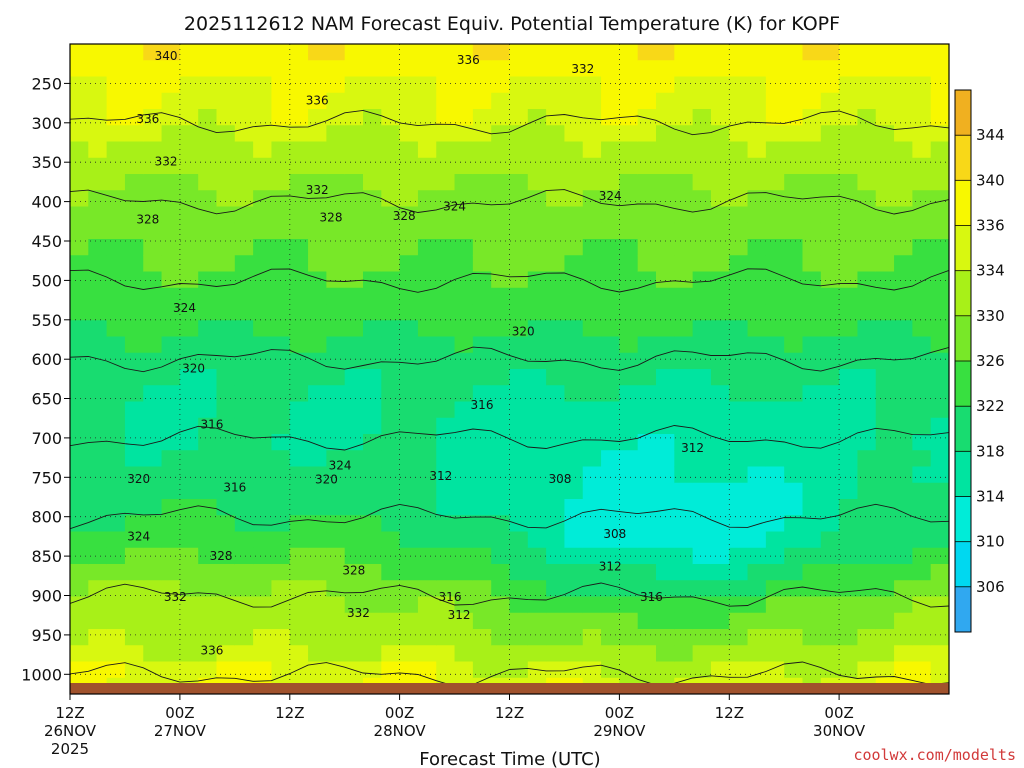  Describe the element at coordinates (619, 731) in the screenshot. I see `x-tick-date: 29NOV` at that location.